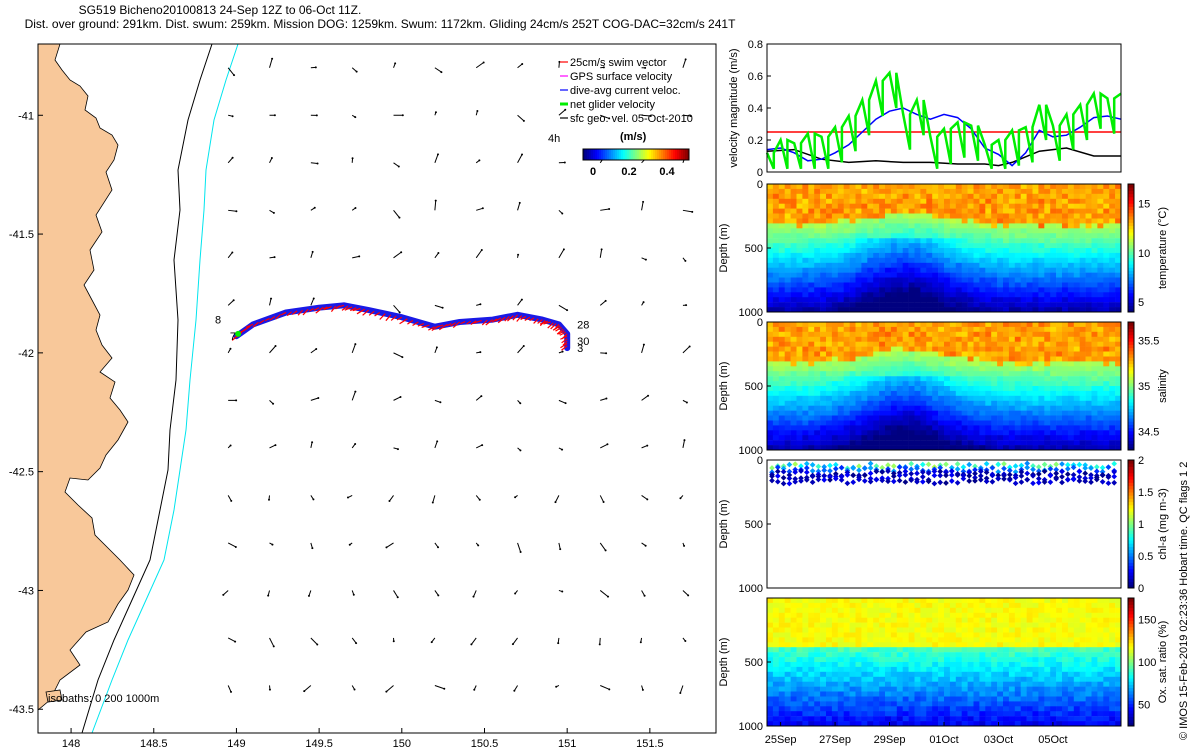 The height and width of the screenshot is (750, 1200). What do you see at coordinates (393, 318) in the screenshot?
I see `swim-vector` at bounding box center [393, 318].